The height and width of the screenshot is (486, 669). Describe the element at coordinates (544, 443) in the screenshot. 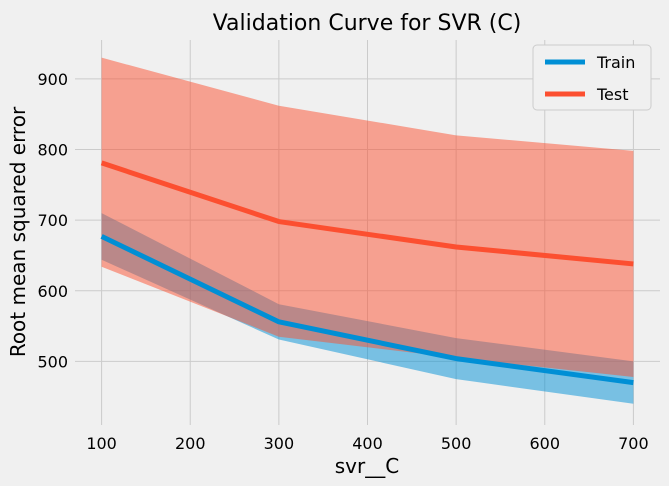

I see `x-tick-label: 600` at that location.